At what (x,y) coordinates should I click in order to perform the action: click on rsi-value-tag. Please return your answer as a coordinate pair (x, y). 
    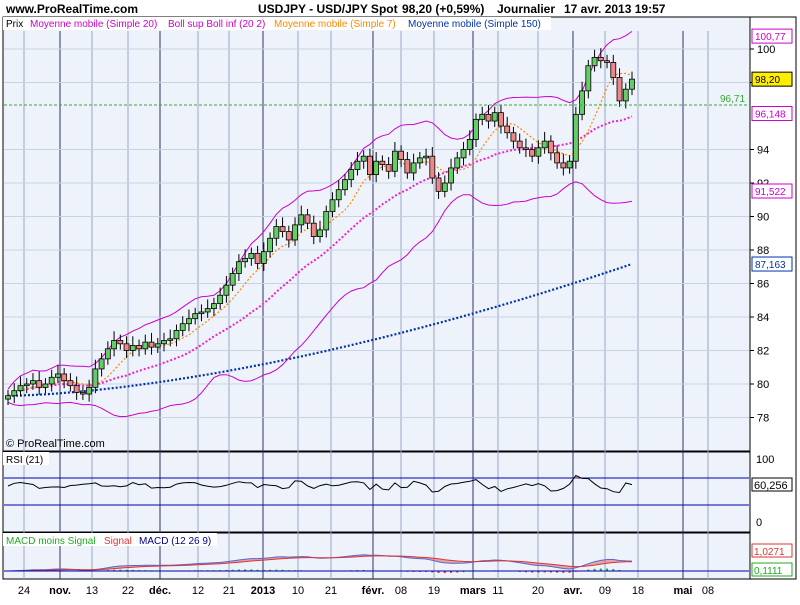
    Looking at the image, I should click on (772, 484).